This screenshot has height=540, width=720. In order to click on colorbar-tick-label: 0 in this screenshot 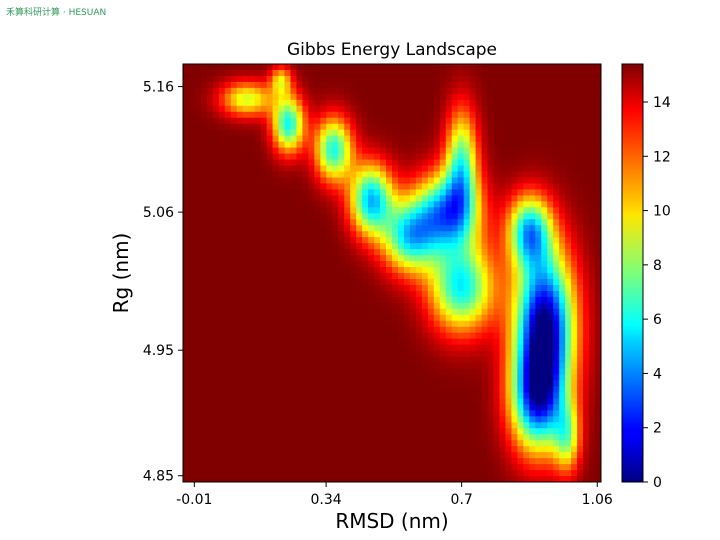, I will do `click(657, 483)`.